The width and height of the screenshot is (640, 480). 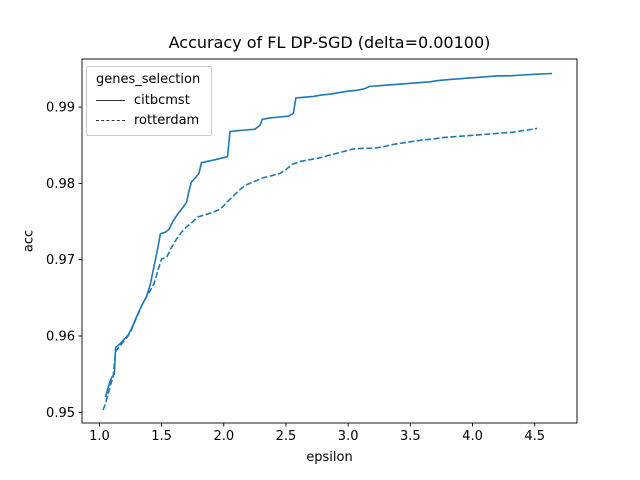 What do you see at coordinates (410, 436) in the screenshot?
I see `x-tick-label: 3.5` at bounding box center [410, 436].